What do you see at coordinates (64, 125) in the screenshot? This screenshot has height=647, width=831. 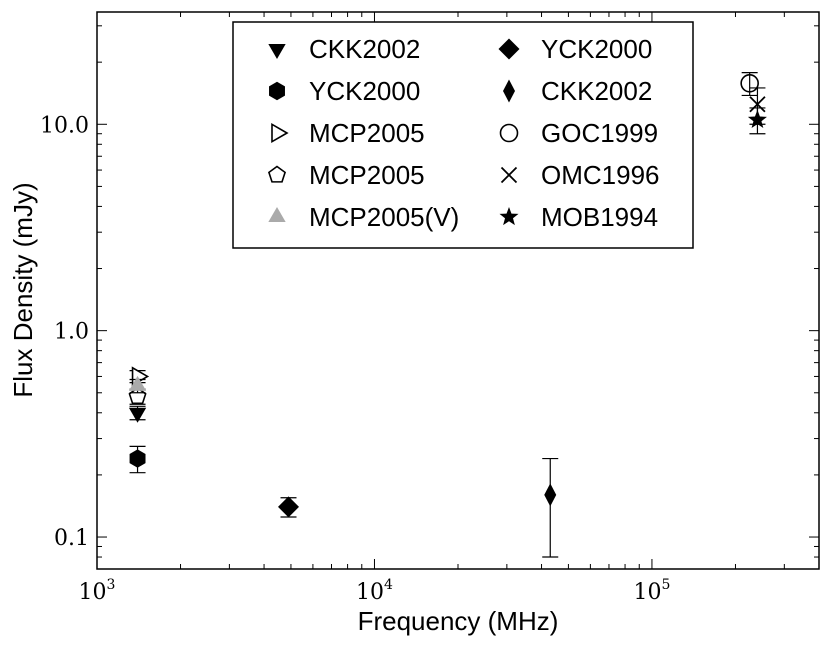 I see `y-tick-label: 10.0` at bounding box center [64, 125].